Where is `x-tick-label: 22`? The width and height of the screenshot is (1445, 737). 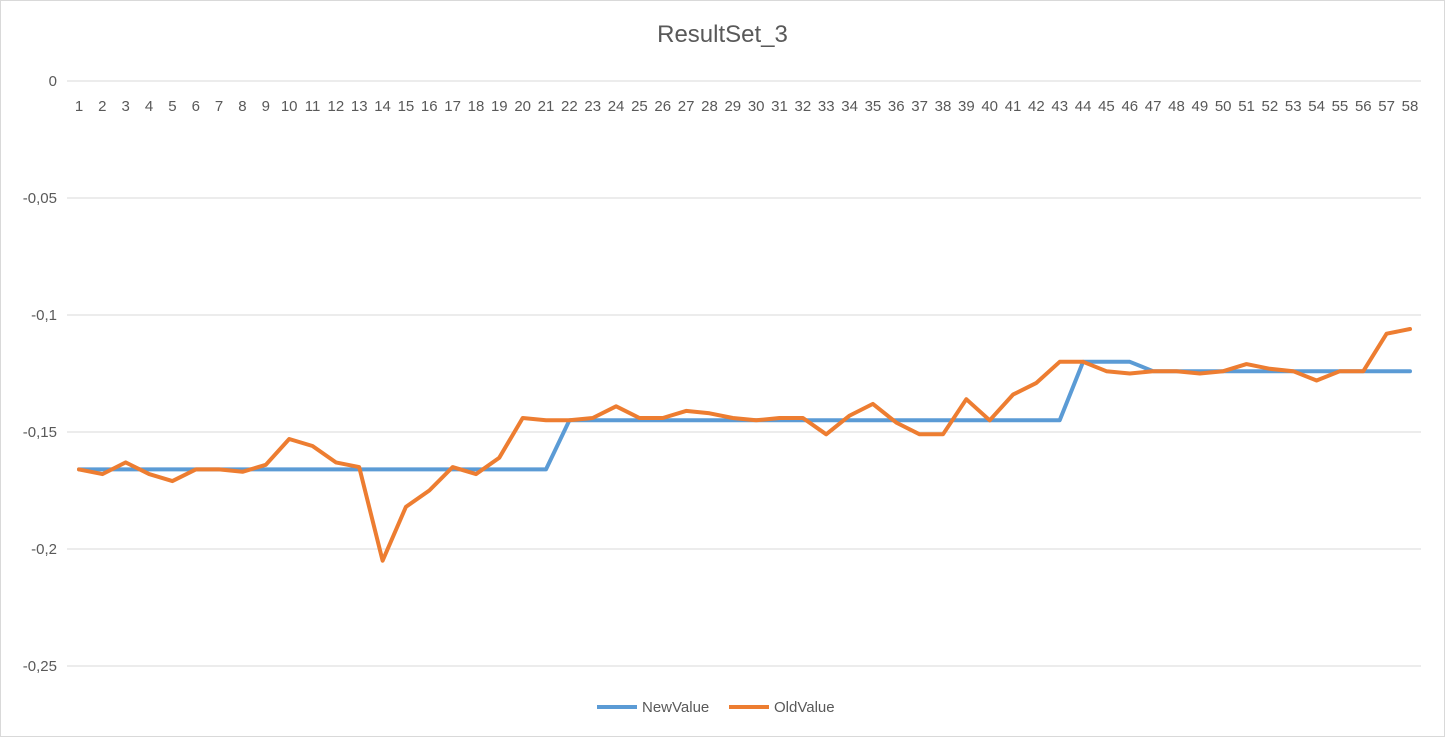 x-tick-label: 22 is located at coordinates (569, 106).